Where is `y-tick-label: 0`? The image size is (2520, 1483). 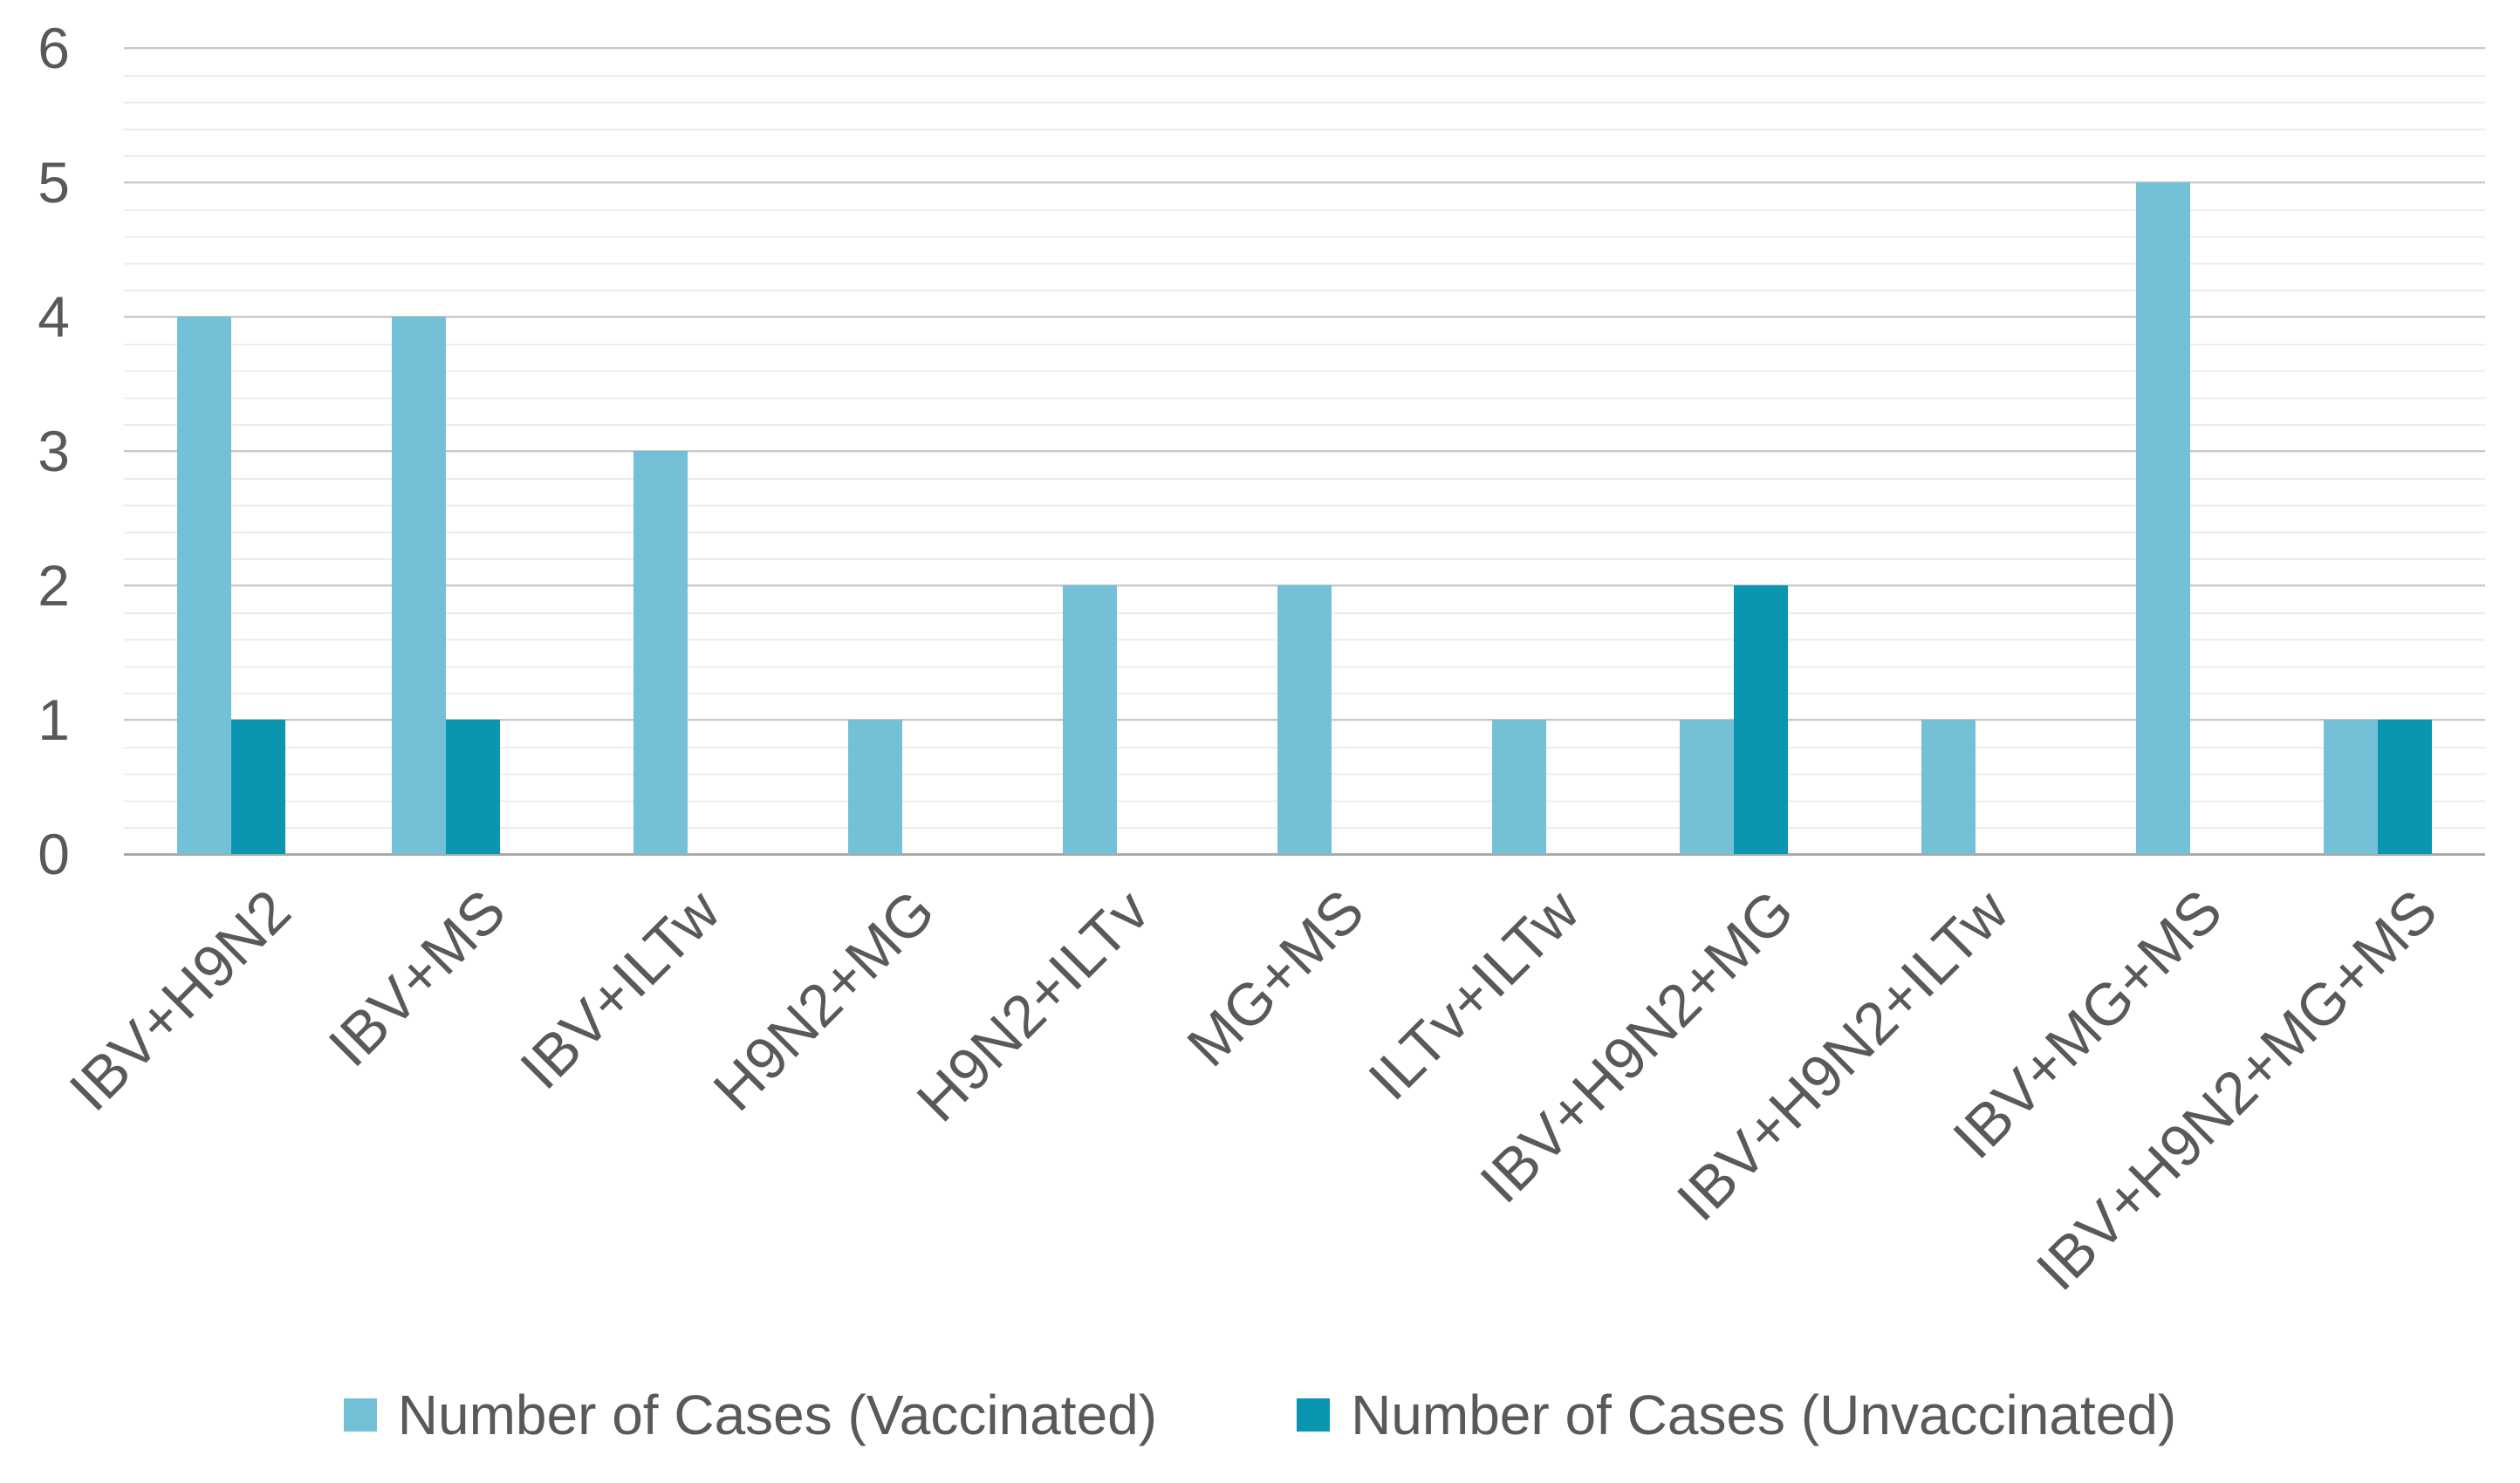
y-tick-label: 0 is located at coordinates (54, 854).